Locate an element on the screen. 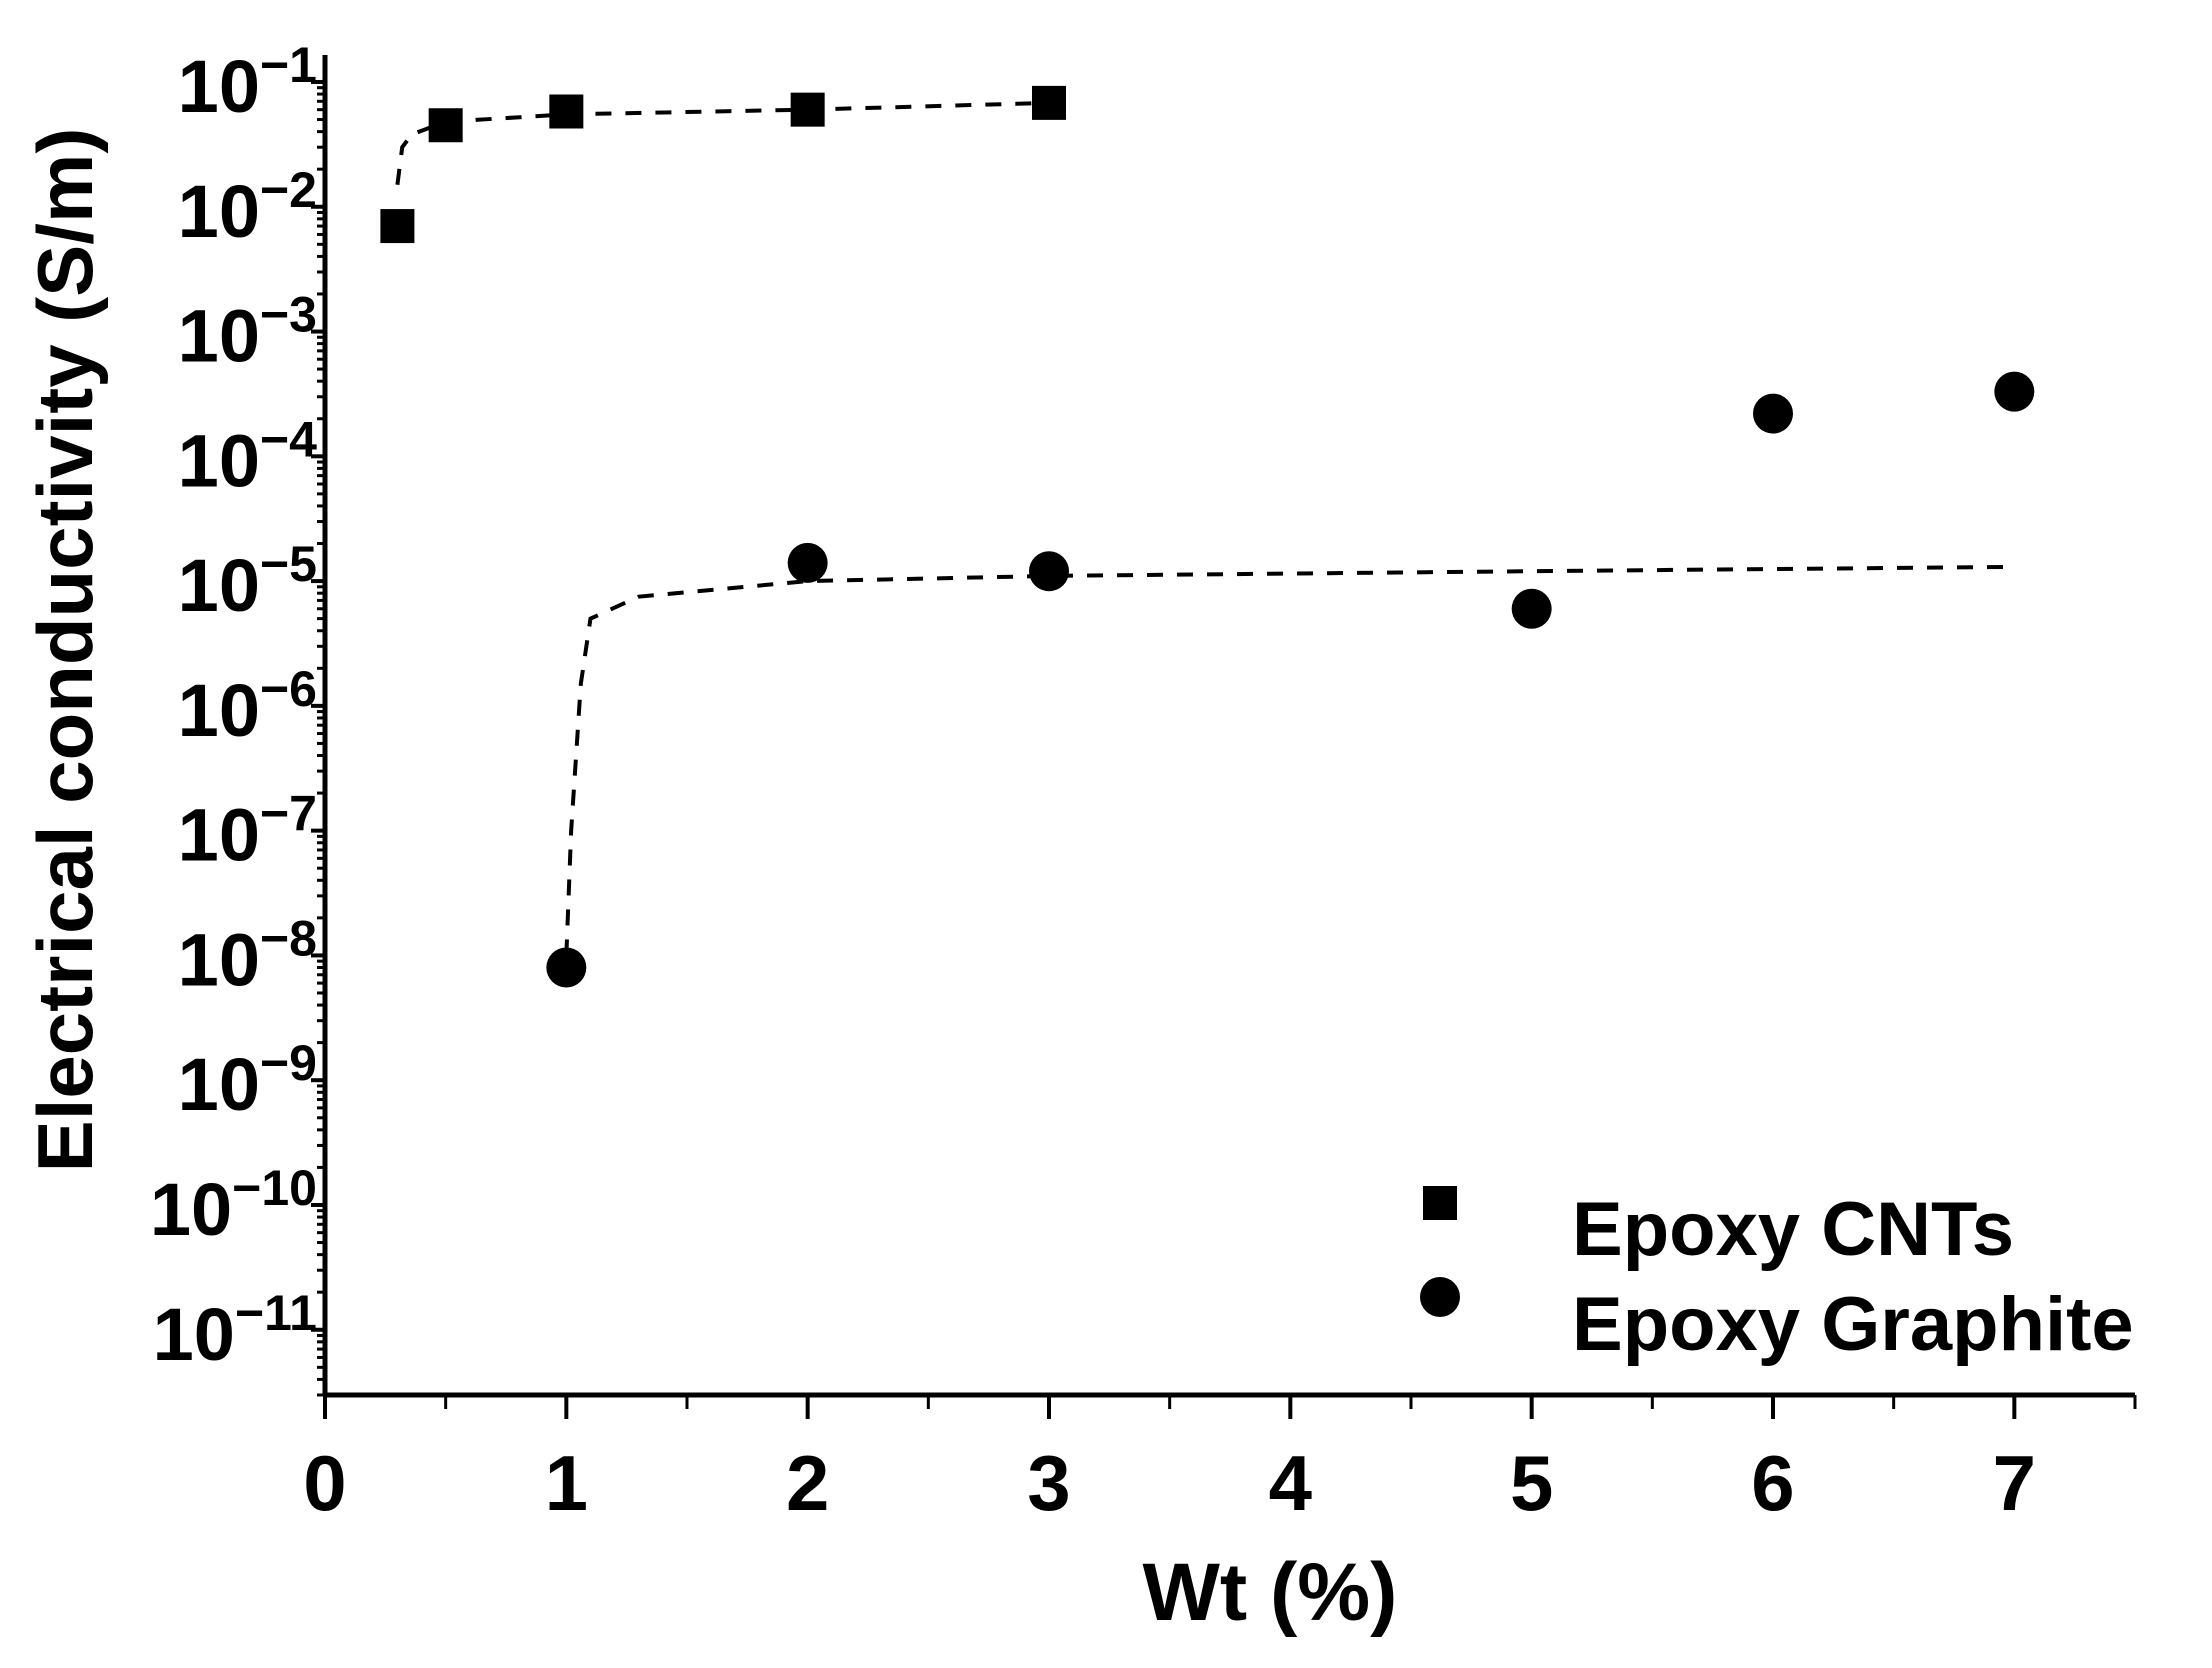 This screenshot has width=2212, height=1668. x-tick-label: 0 is located at coordinates (324, 1483).